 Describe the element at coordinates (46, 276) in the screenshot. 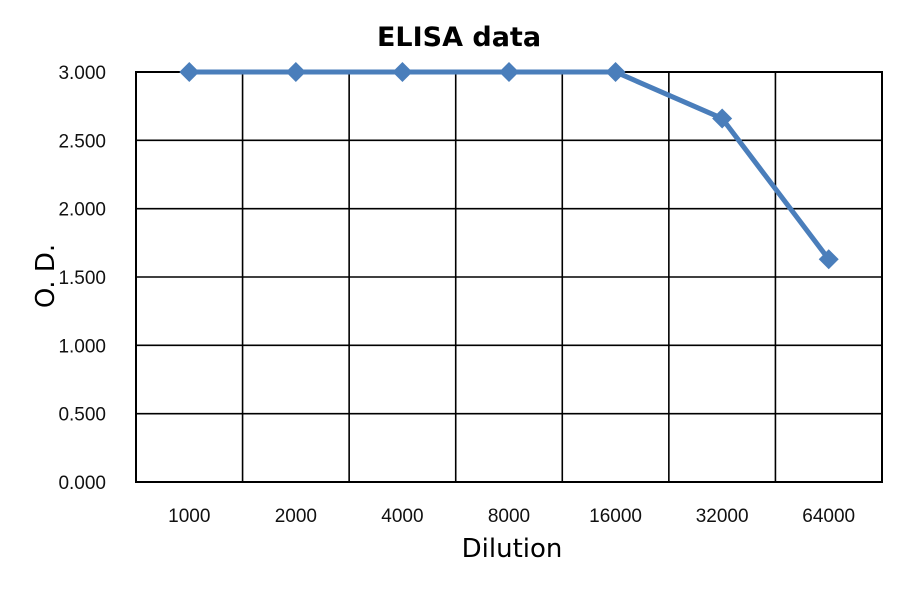

I see `y-axis-label: O. D.` at that location.